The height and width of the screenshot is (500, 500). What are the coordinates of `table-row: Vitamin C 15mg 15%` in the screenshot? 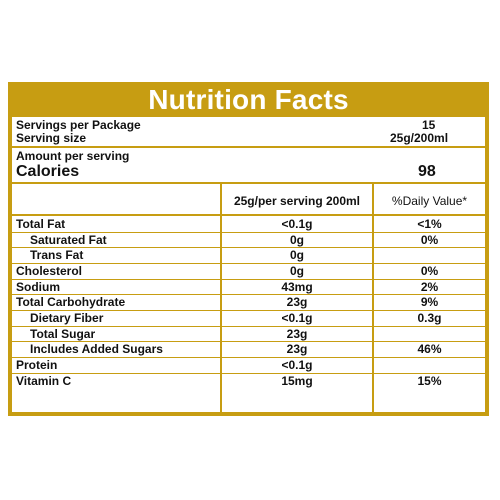 It's located at (248, 381).